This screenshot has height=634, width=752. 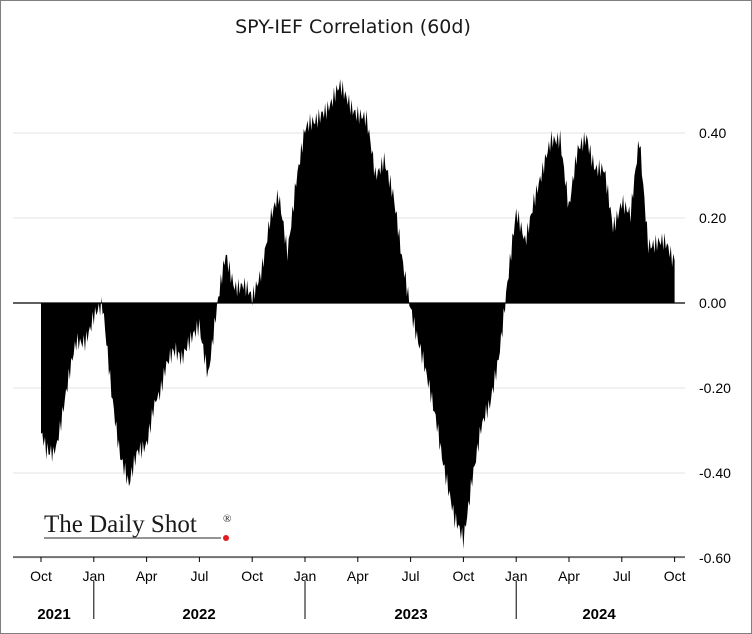 I want to click on y-tick-label: 0.20, so click(x=712, y=218).